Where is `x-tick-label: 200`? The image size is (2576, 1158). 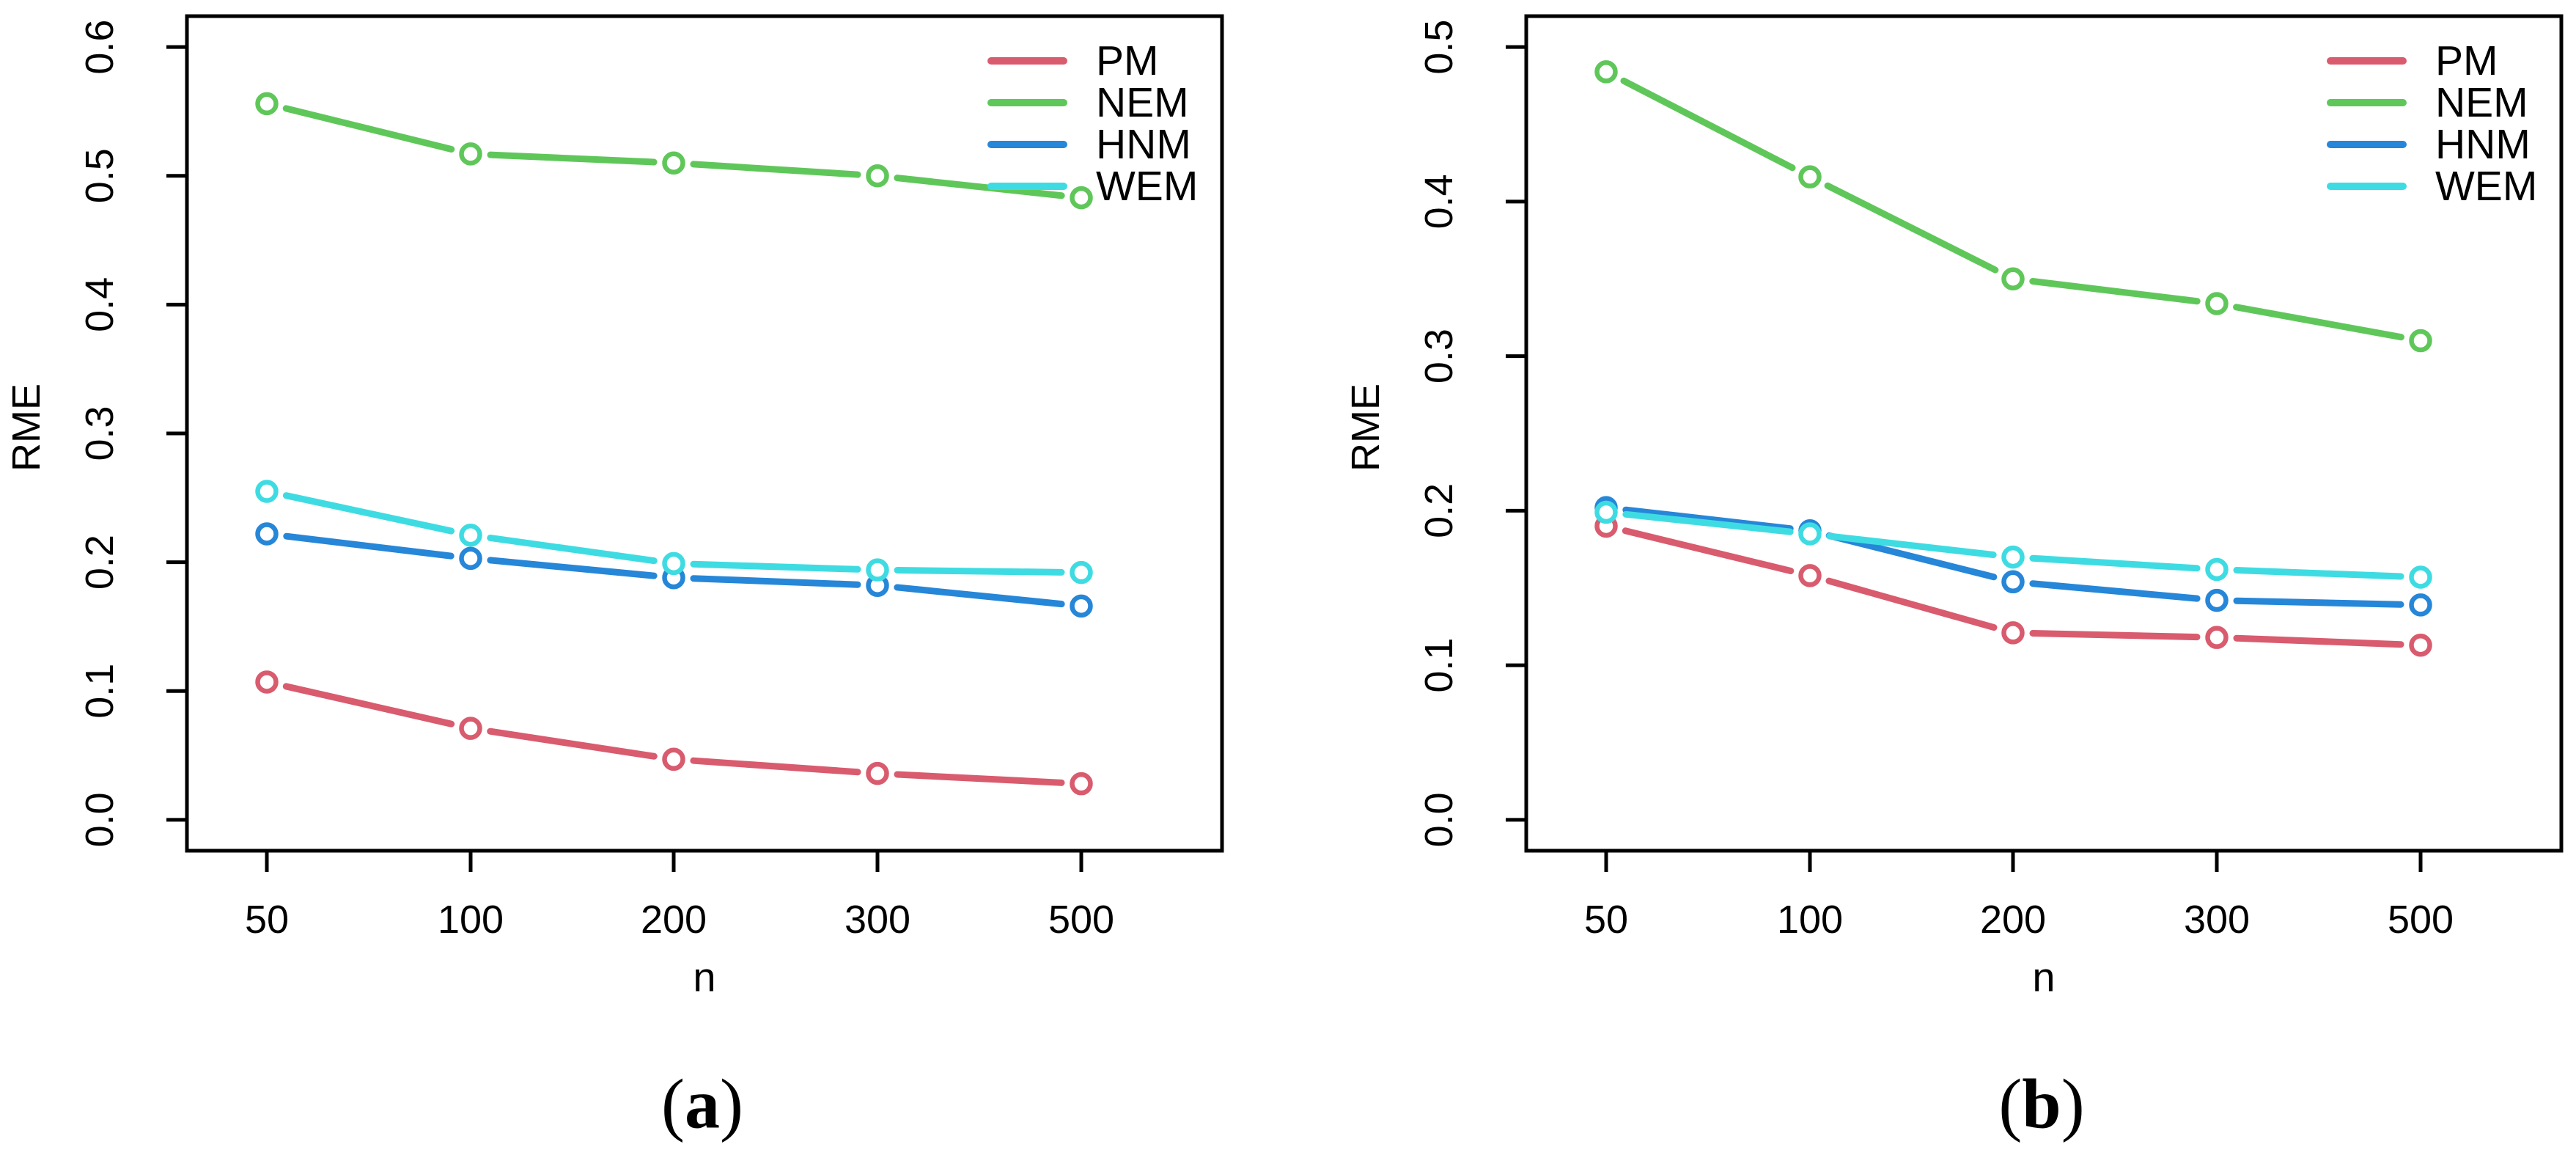
x-tick-label: 200 is located at coordinates (2013, 920).